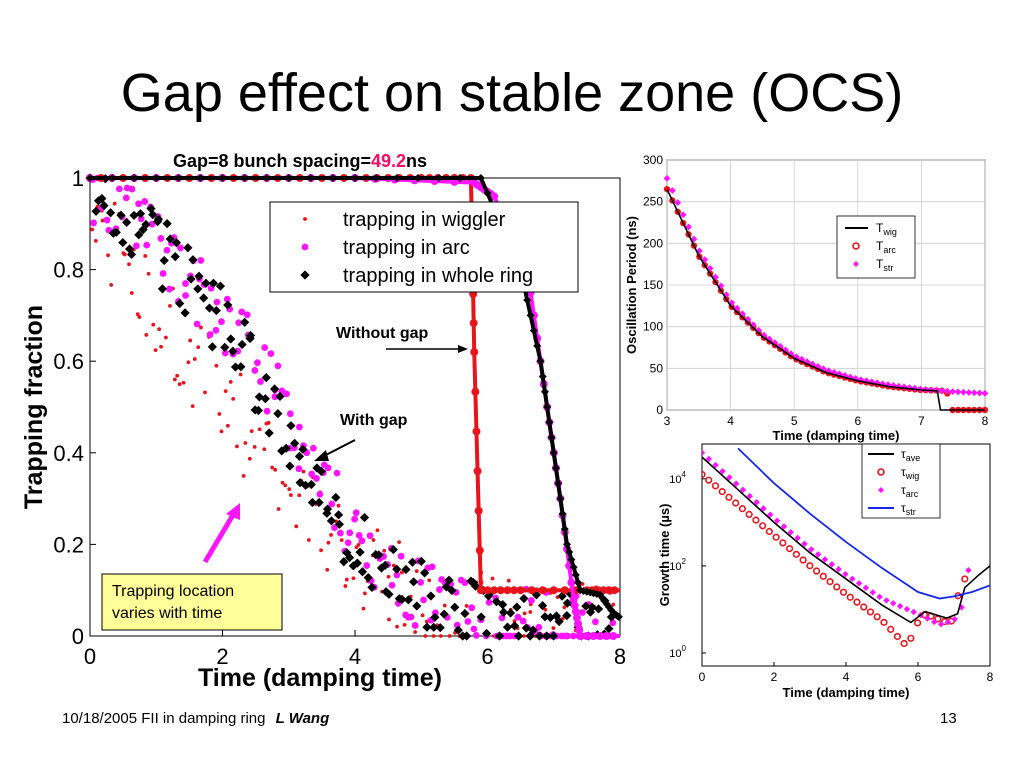 The image size is (1024, 768). Describe the element at coordinates (438, 276) in the screenshot. I see `legend-label: trapping in whole ring` at that location.